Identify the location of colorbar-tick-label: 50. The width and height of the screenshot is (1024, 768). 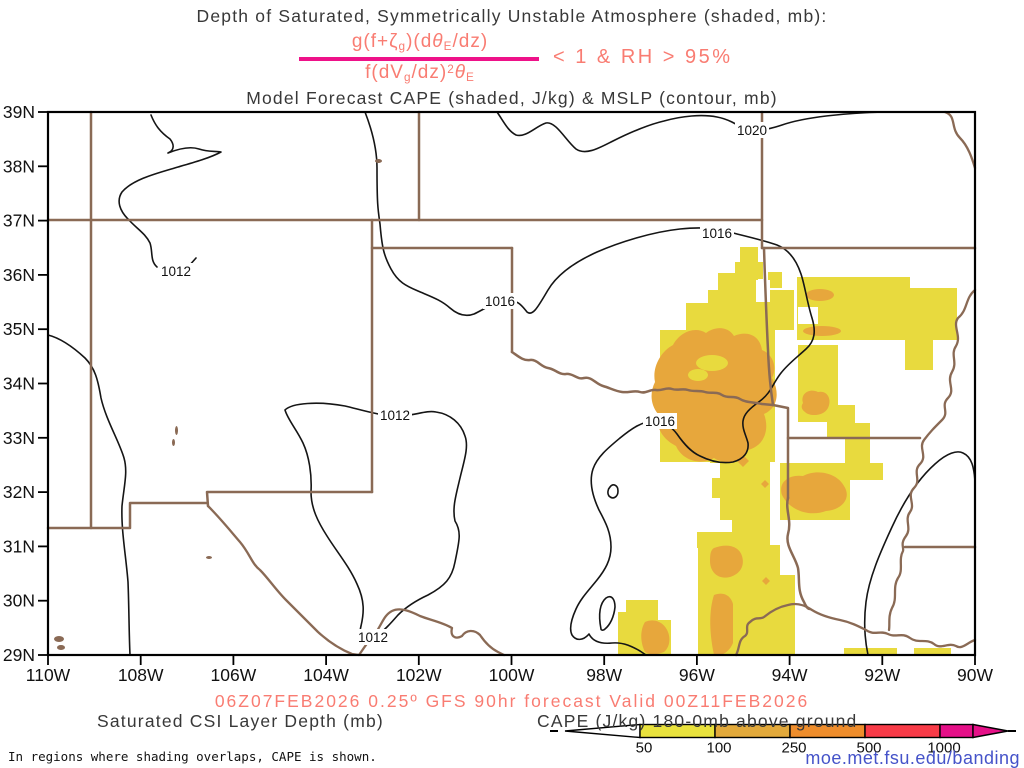
(644, 748).